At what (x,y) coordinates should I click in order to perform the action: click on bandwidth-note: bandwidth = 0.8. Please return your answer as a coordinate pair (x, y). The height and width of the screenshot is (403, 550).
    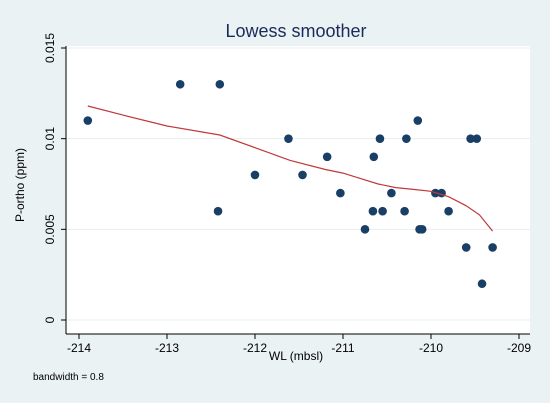
    Looking at the image, I should click on (68, 377).